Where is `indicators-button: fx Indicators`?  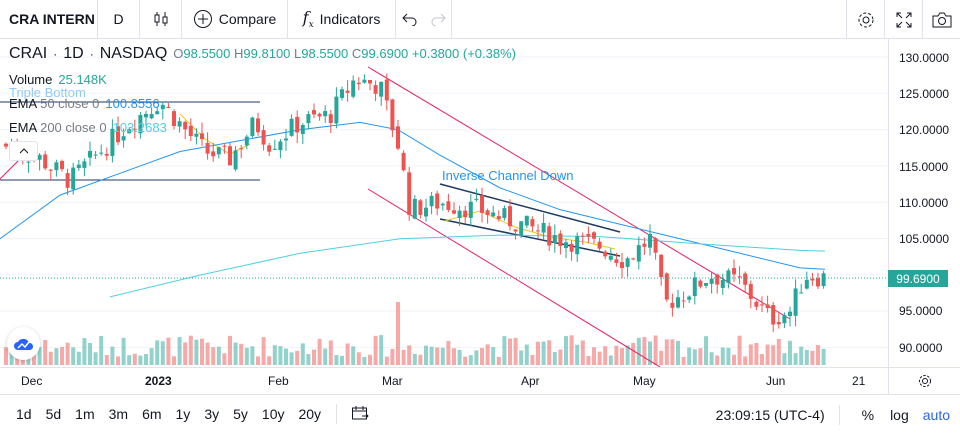 indicators-button: fx Indicators is located at coordinates (342, 19).